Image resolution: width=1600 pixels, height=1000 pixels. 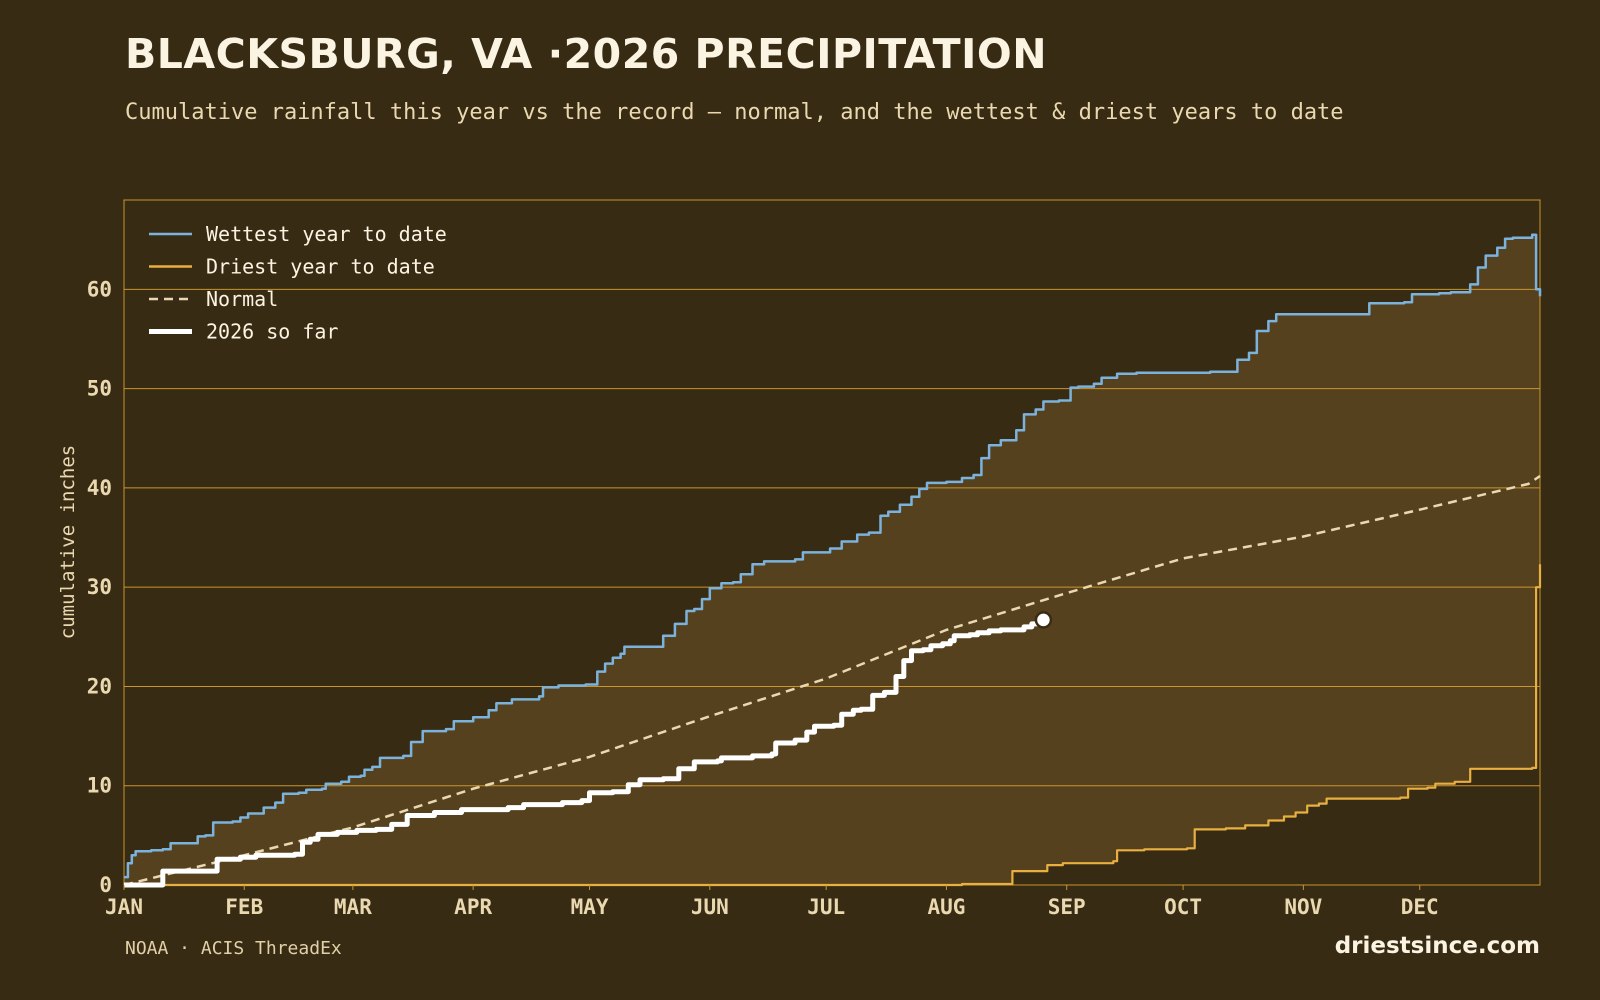 What do you see at coordinates (353, 907) in the screenshot?
I see `x-tick-label: MAR` at bounding box center [353, 907].